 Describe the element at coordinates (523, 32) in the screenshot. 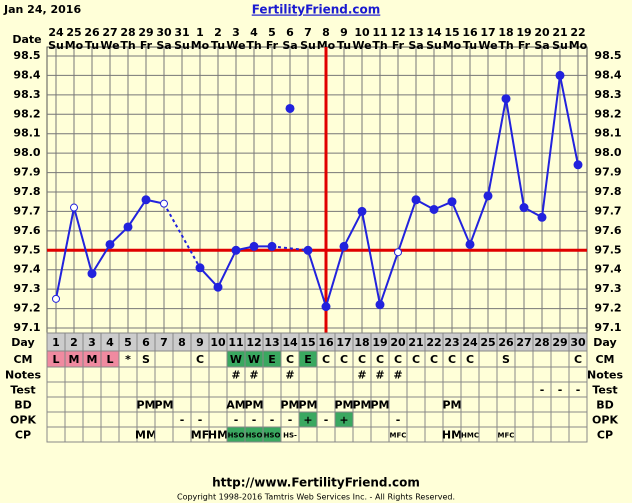

I see `date-label: 19` at that location.